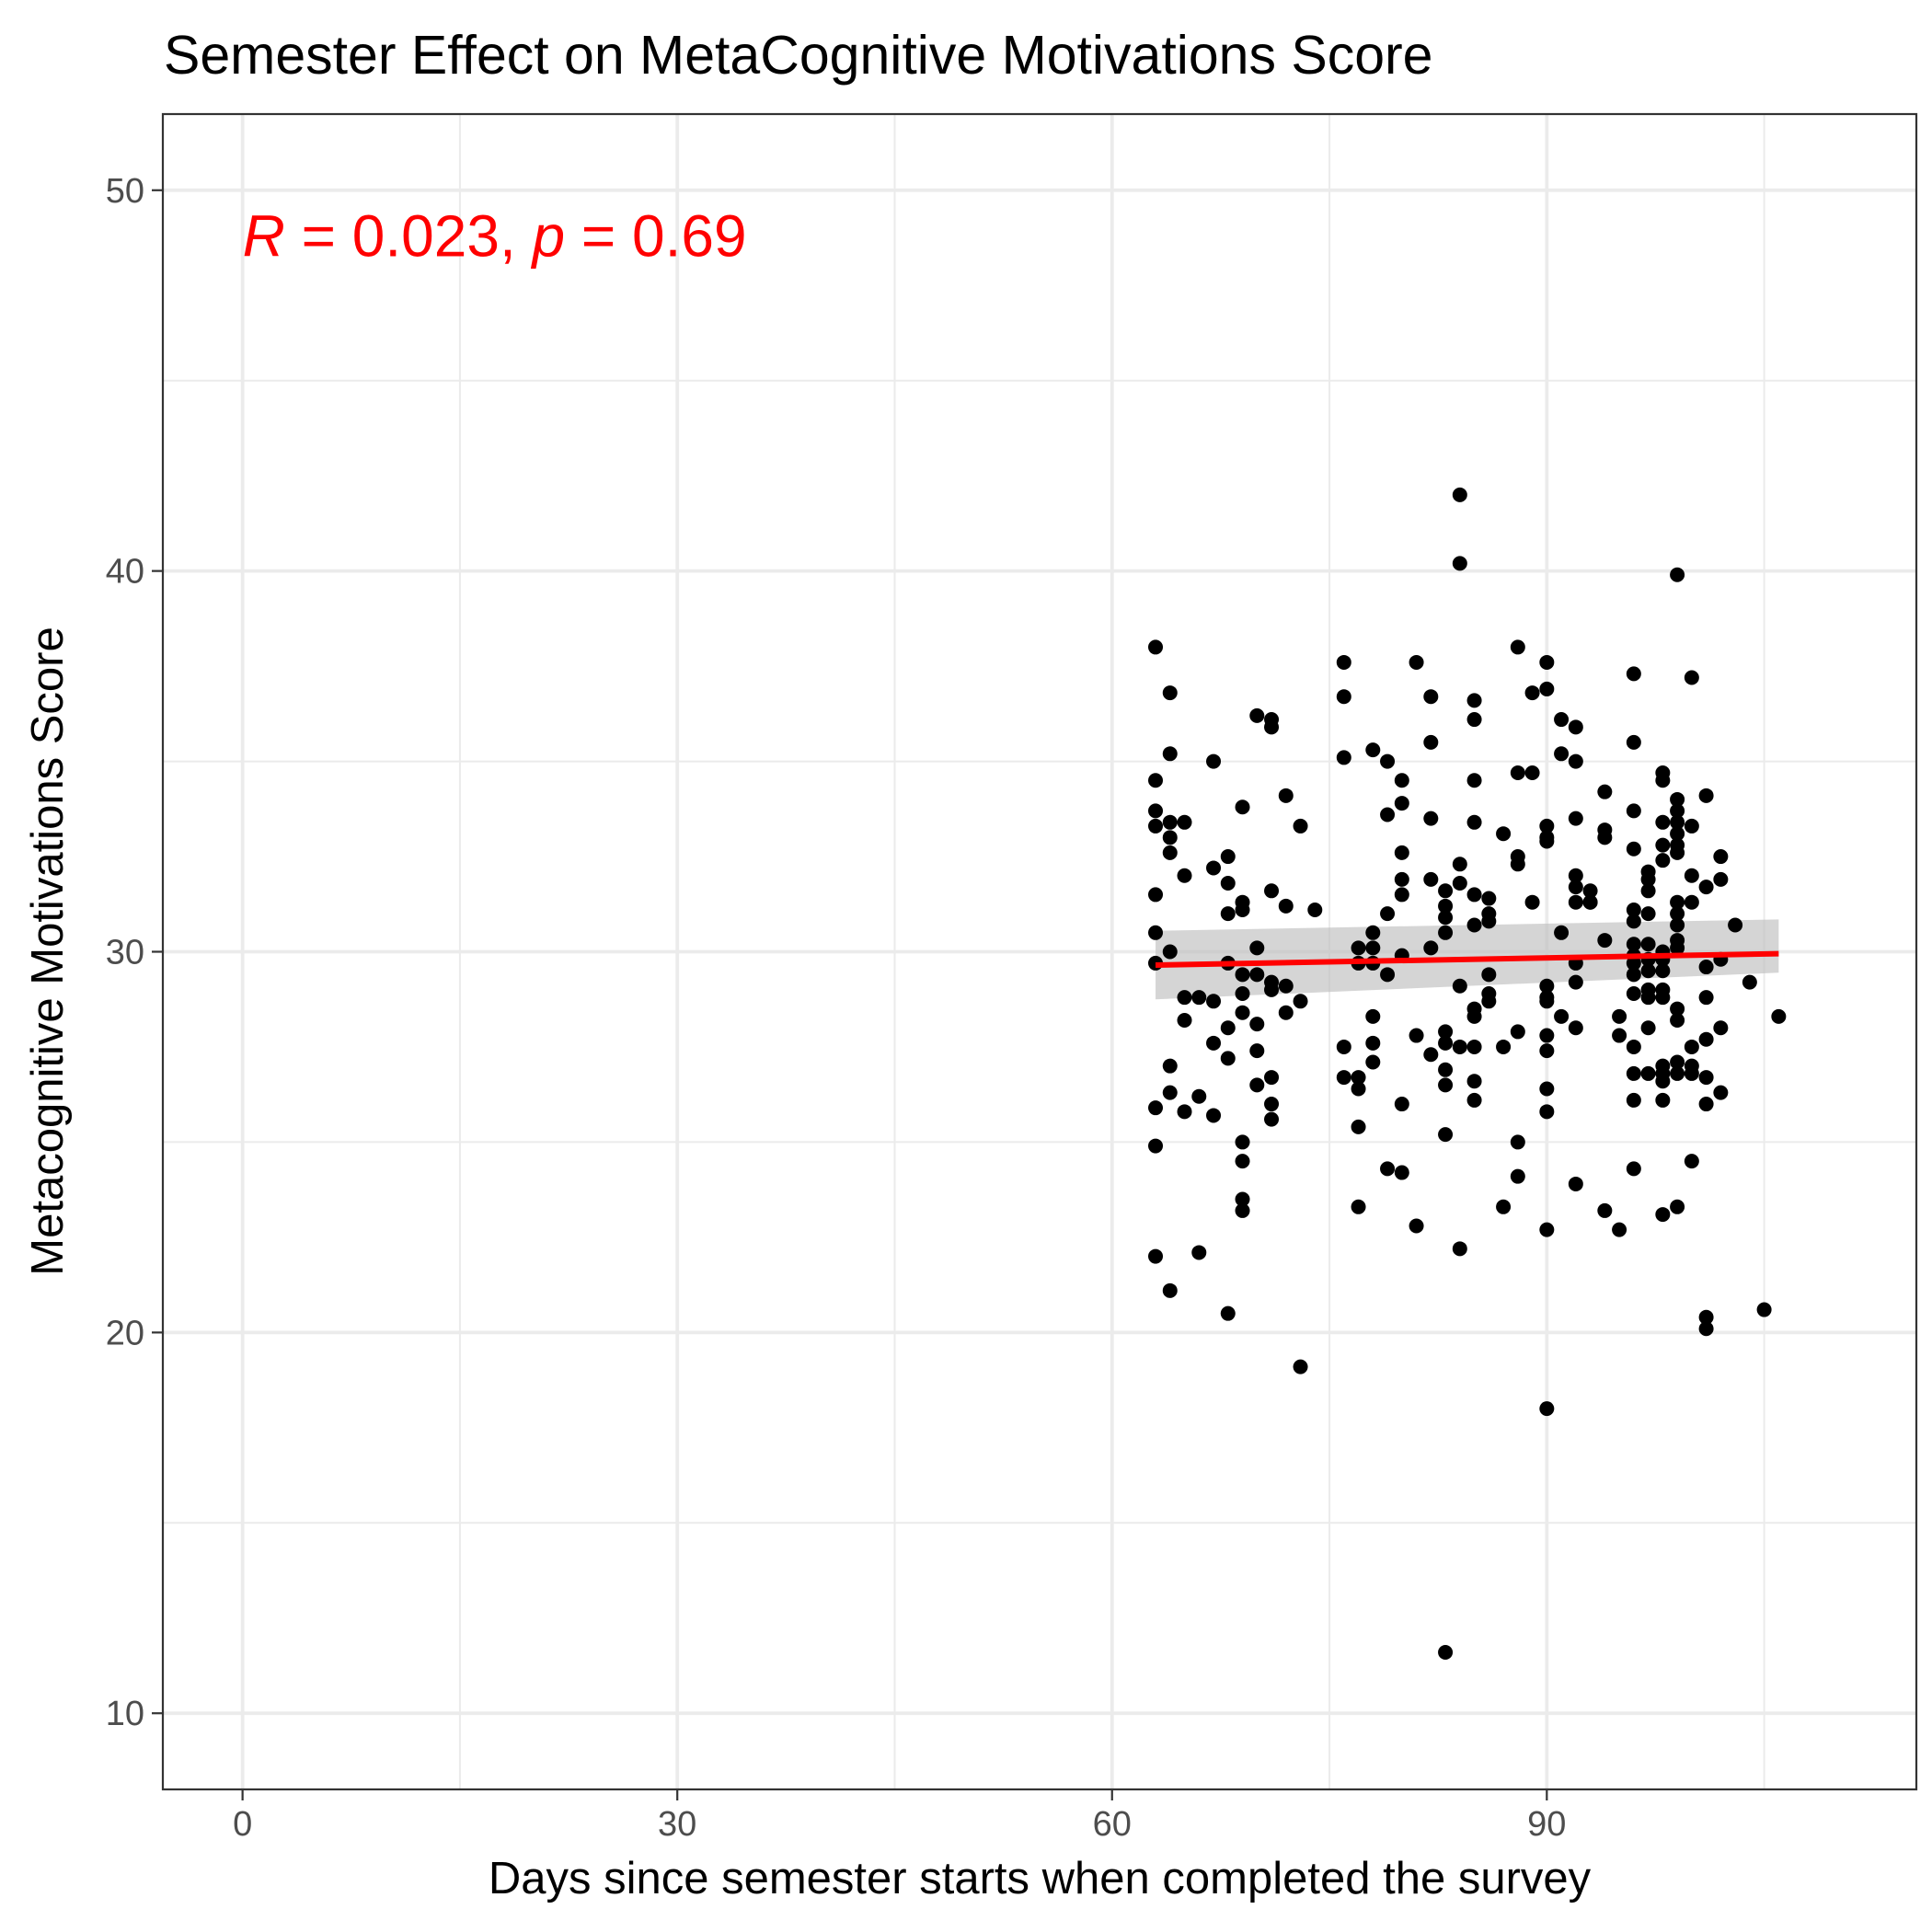 Image resolution: width=1932 pixels, height=1932 pixels. Describe the element at coordinates (242, 1824) in the screenshot. I see `x-tick-label: 0` at that location.